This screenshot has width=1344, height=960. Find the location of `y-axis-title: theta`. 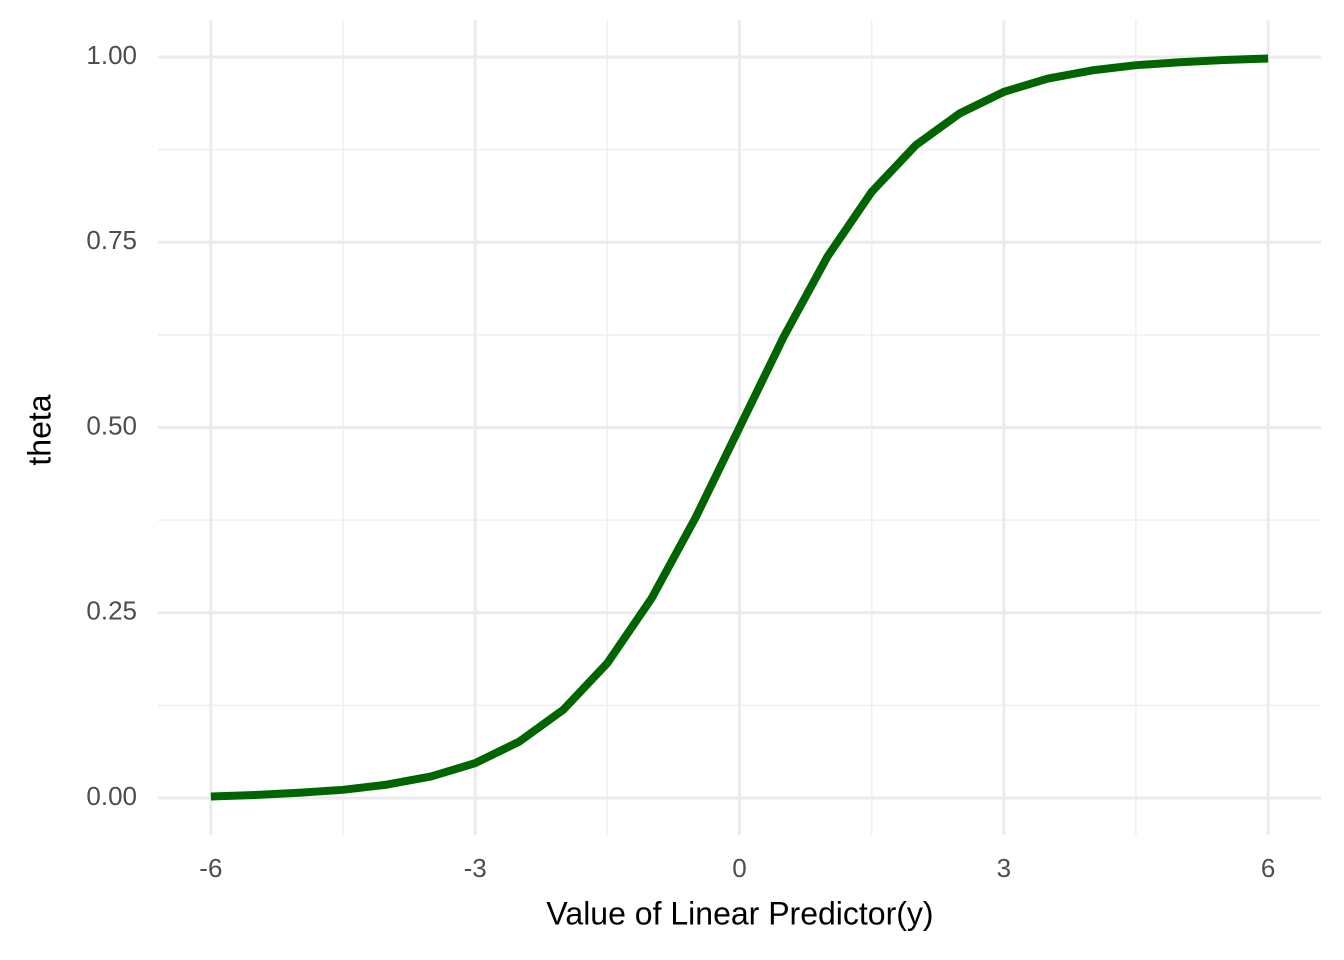

y-axis-title: theta is located at coordinates (39, 429).